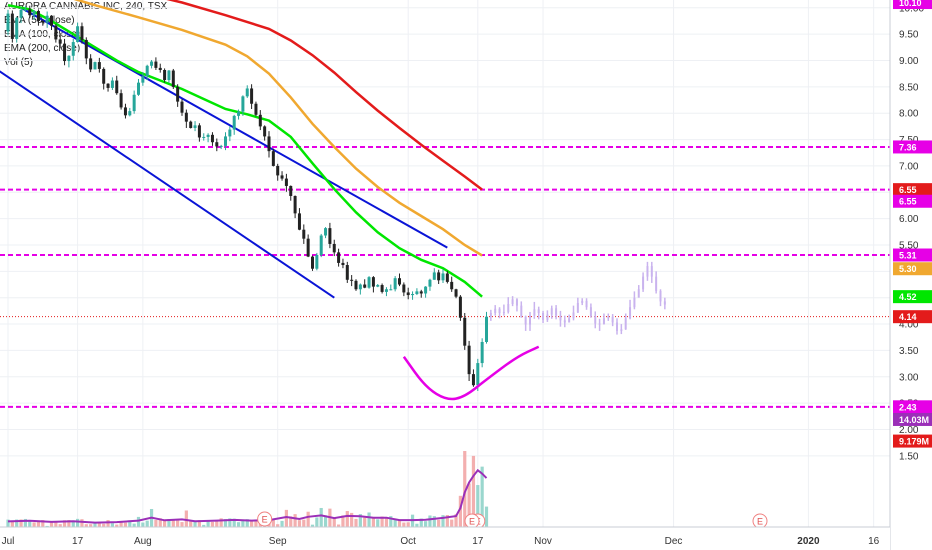 This screenshot has height=550, width=932. What do you see at coordinates (874, 541) in the screenshot?
I see `time-tick-label: 16` at bounding box center [874, 541].